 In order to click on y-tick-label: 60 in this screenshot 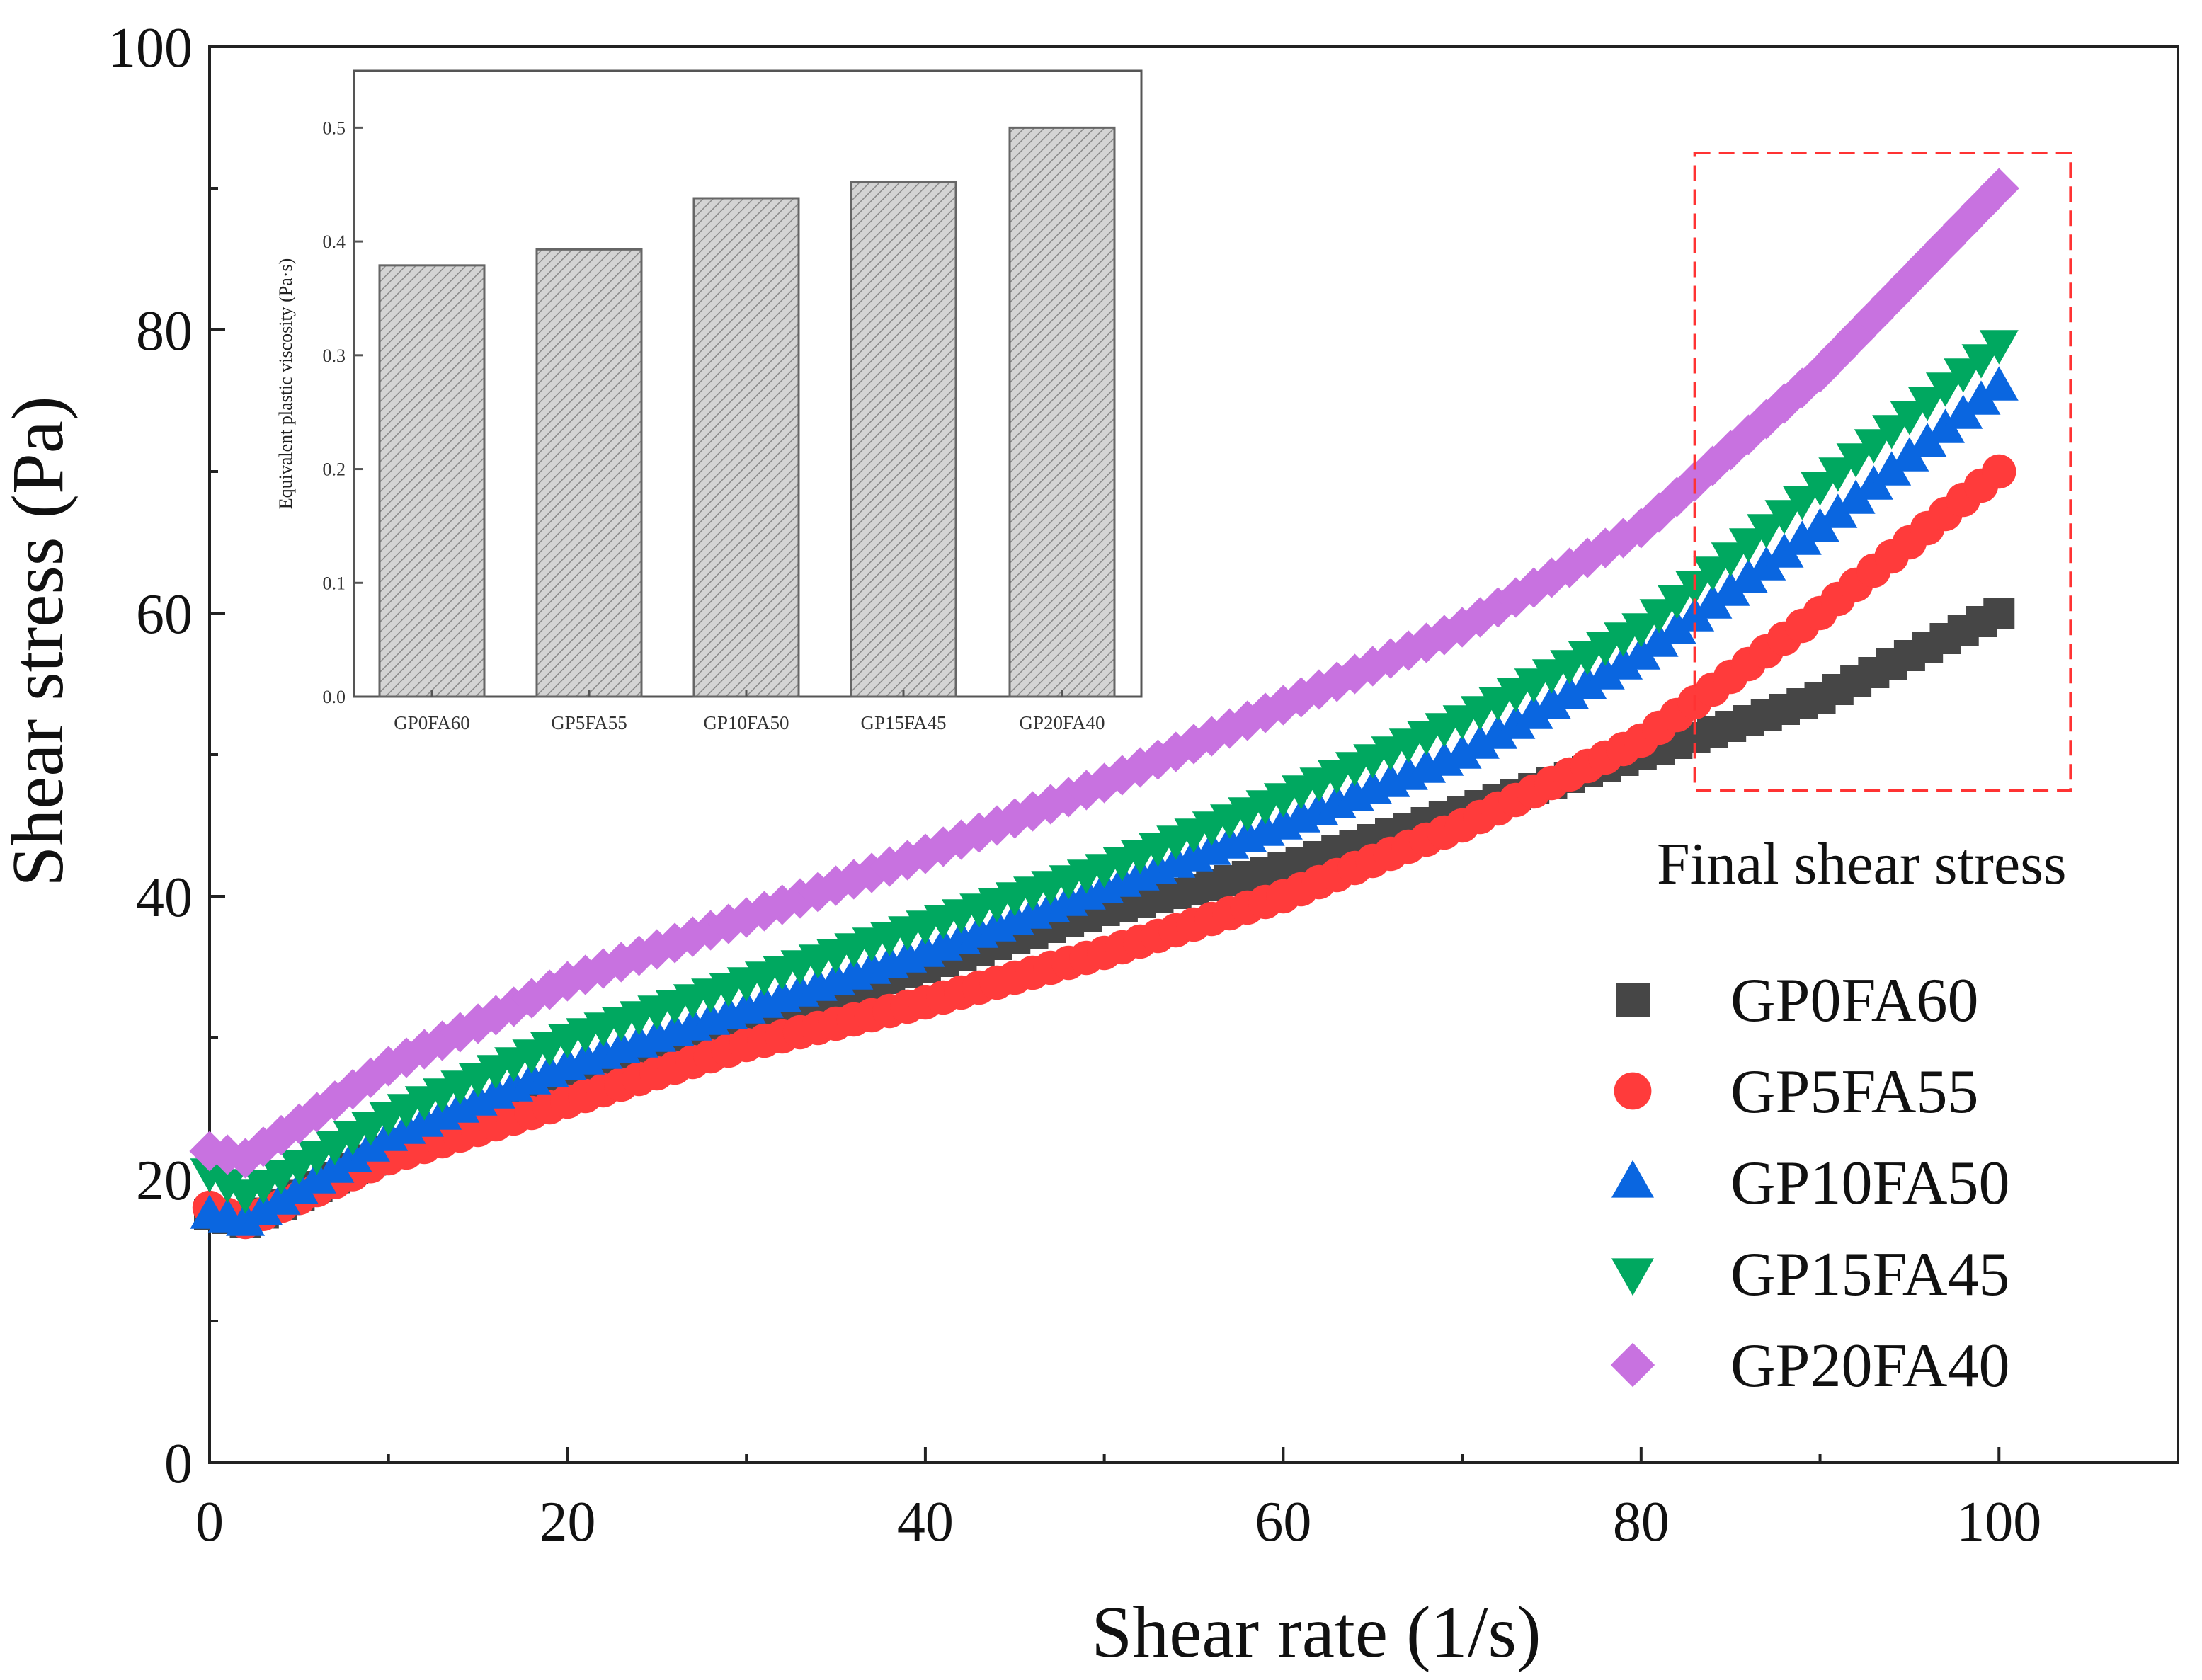, I will do `click(165, 614)`.